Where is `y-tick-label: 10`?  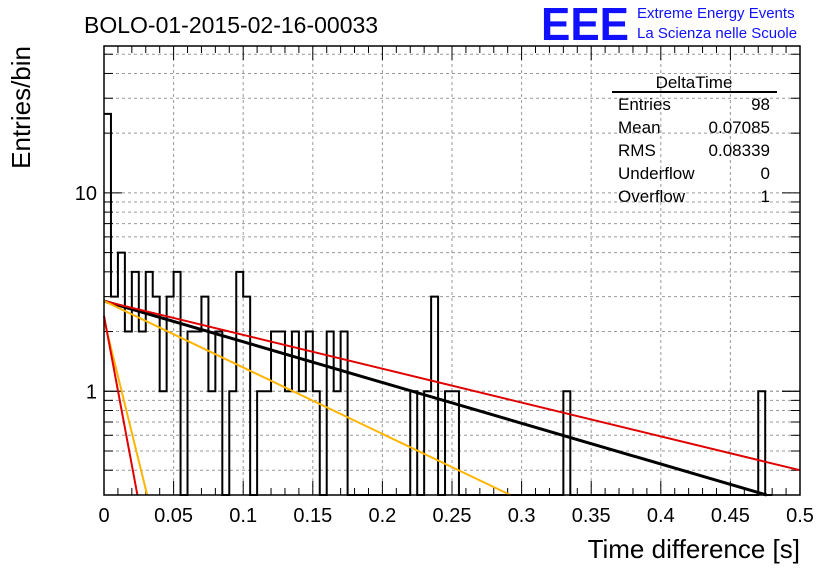 y-tick-label: 10 is located at coordinates (86, 194).